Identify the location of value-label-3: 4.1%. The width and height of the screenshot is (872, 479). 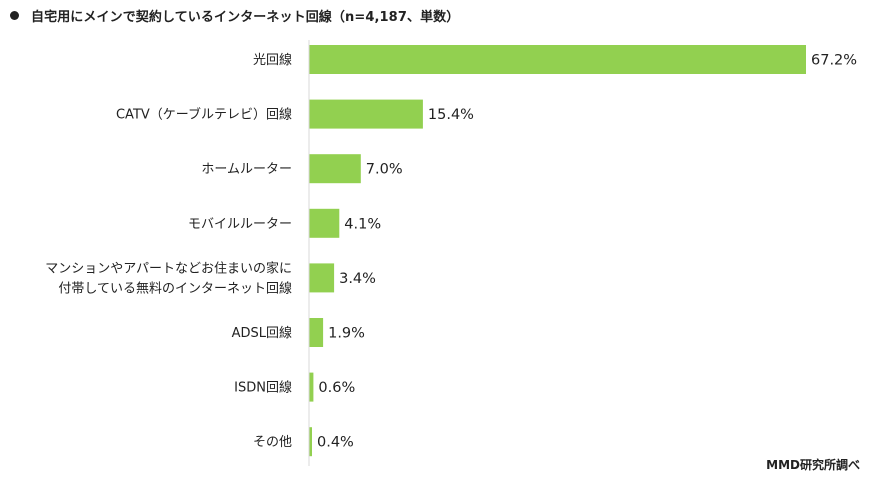
(362, 224).